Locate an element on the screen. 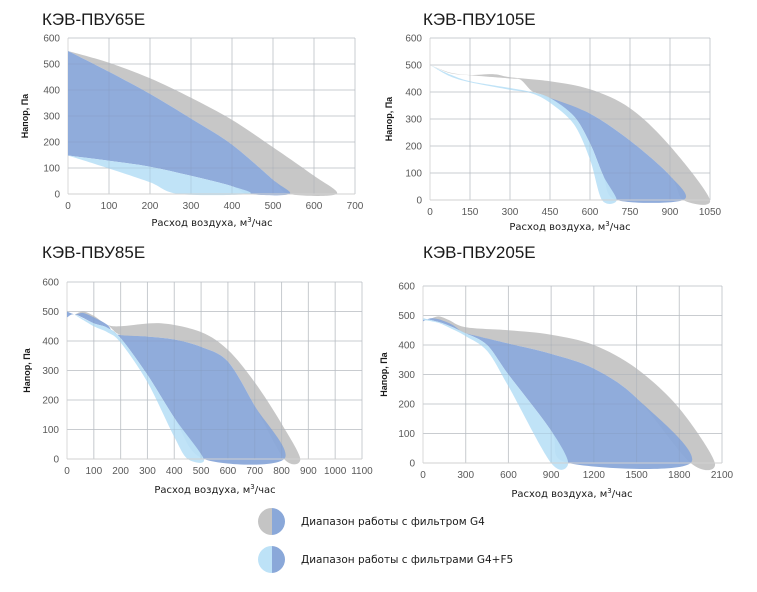 The image size is (757, 592). legend-item-g4: Диапазон работы с фильтром G4 is located at coordinates (371, 521).